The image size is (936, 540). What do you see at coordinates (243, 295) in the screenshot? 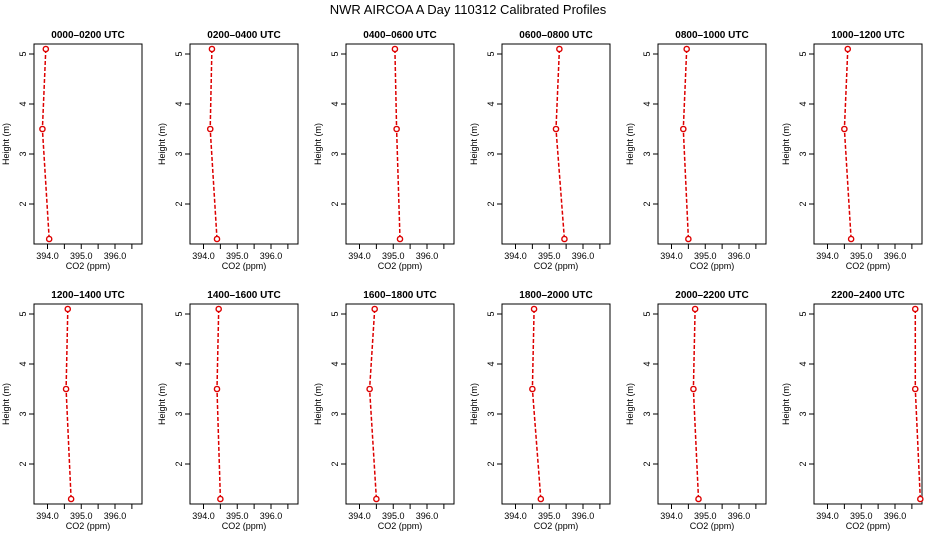
I see `panel-title: 1400–1600 UTC` at bounding box center [243, 295].